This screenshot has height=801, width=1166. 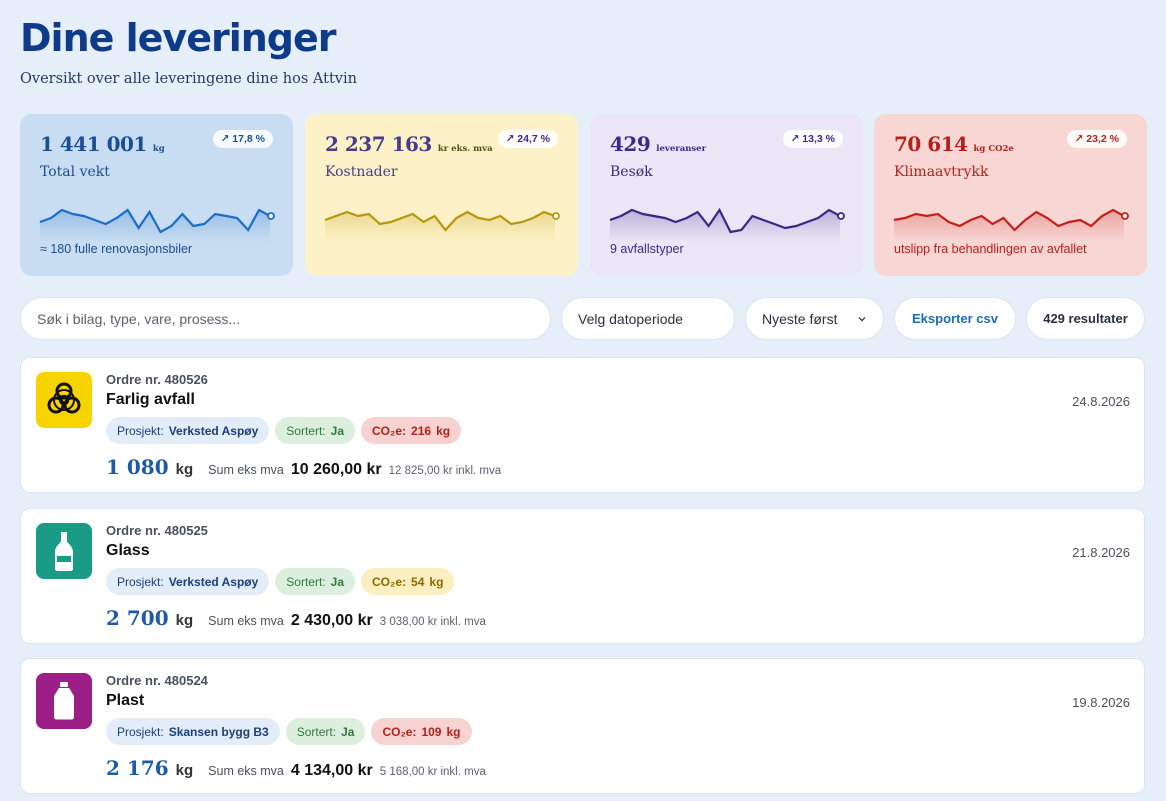 What do you see at coordinates (218, 731) in the screenshot?
I see `tag-value: Skansen bygg B3` at bounding box center [218, 731].